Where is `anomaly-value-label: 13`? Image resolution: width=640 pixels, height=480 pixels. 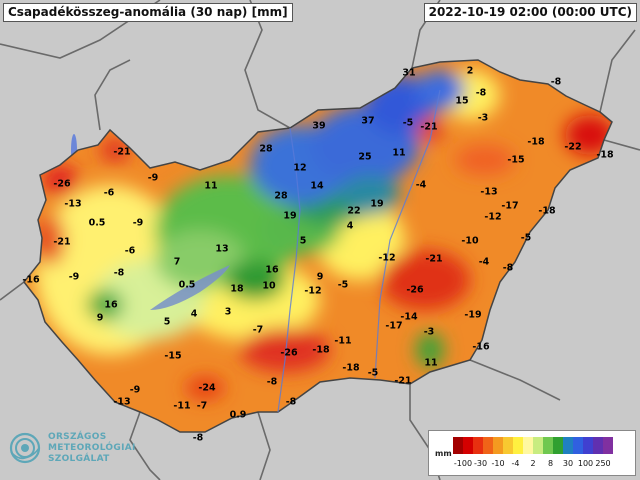
anomaly-value-label: 13 is located at coordinates (221, 249).